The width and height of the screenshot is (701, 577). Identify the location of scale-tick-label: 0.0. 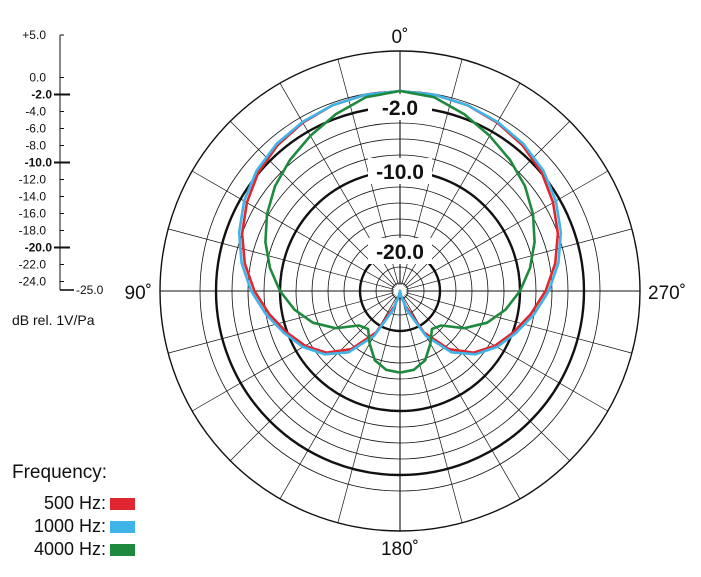
(37, 78).